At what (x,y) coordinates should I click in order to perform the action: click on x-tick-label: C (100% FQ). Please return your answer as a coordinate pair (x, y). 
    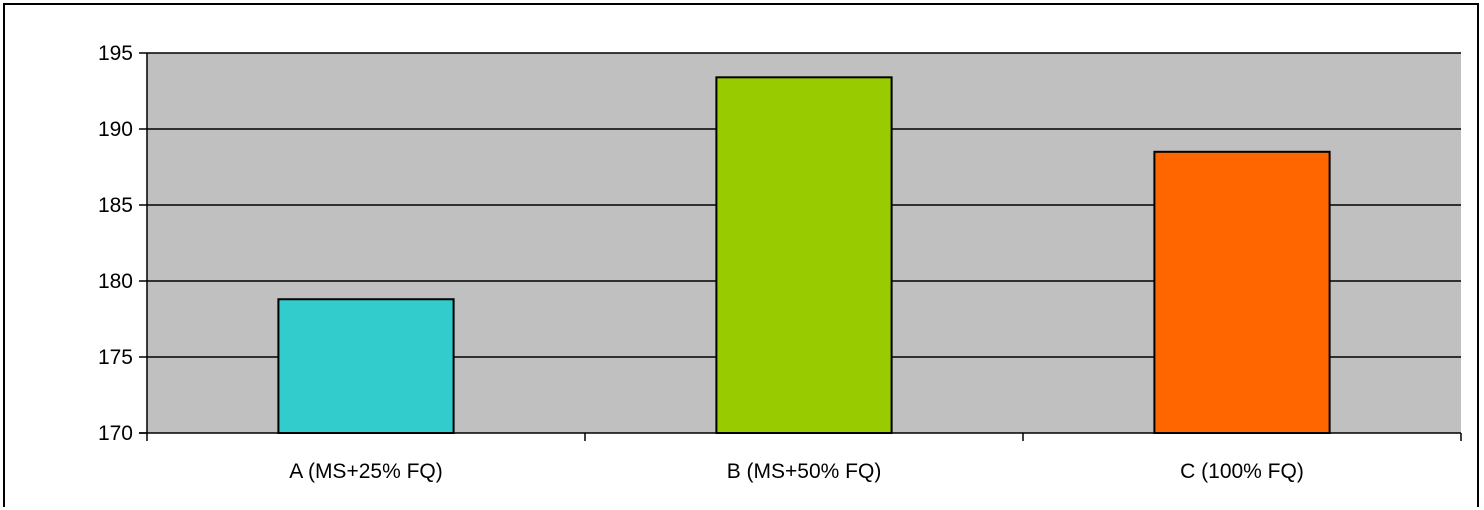
    Looking at the image, I should click on (1242, 471).